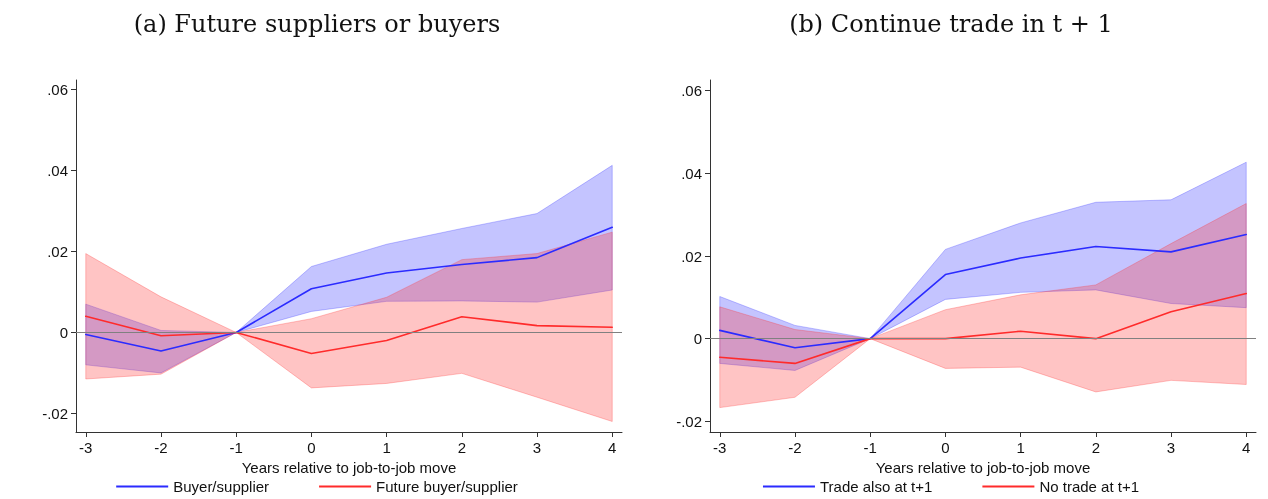 This screenshot has width=1268, height=499. Describe the element at coordinates (317, 24) in the screenshot. I see `chart-title: (a) Future suppliers or buyers` at that location.